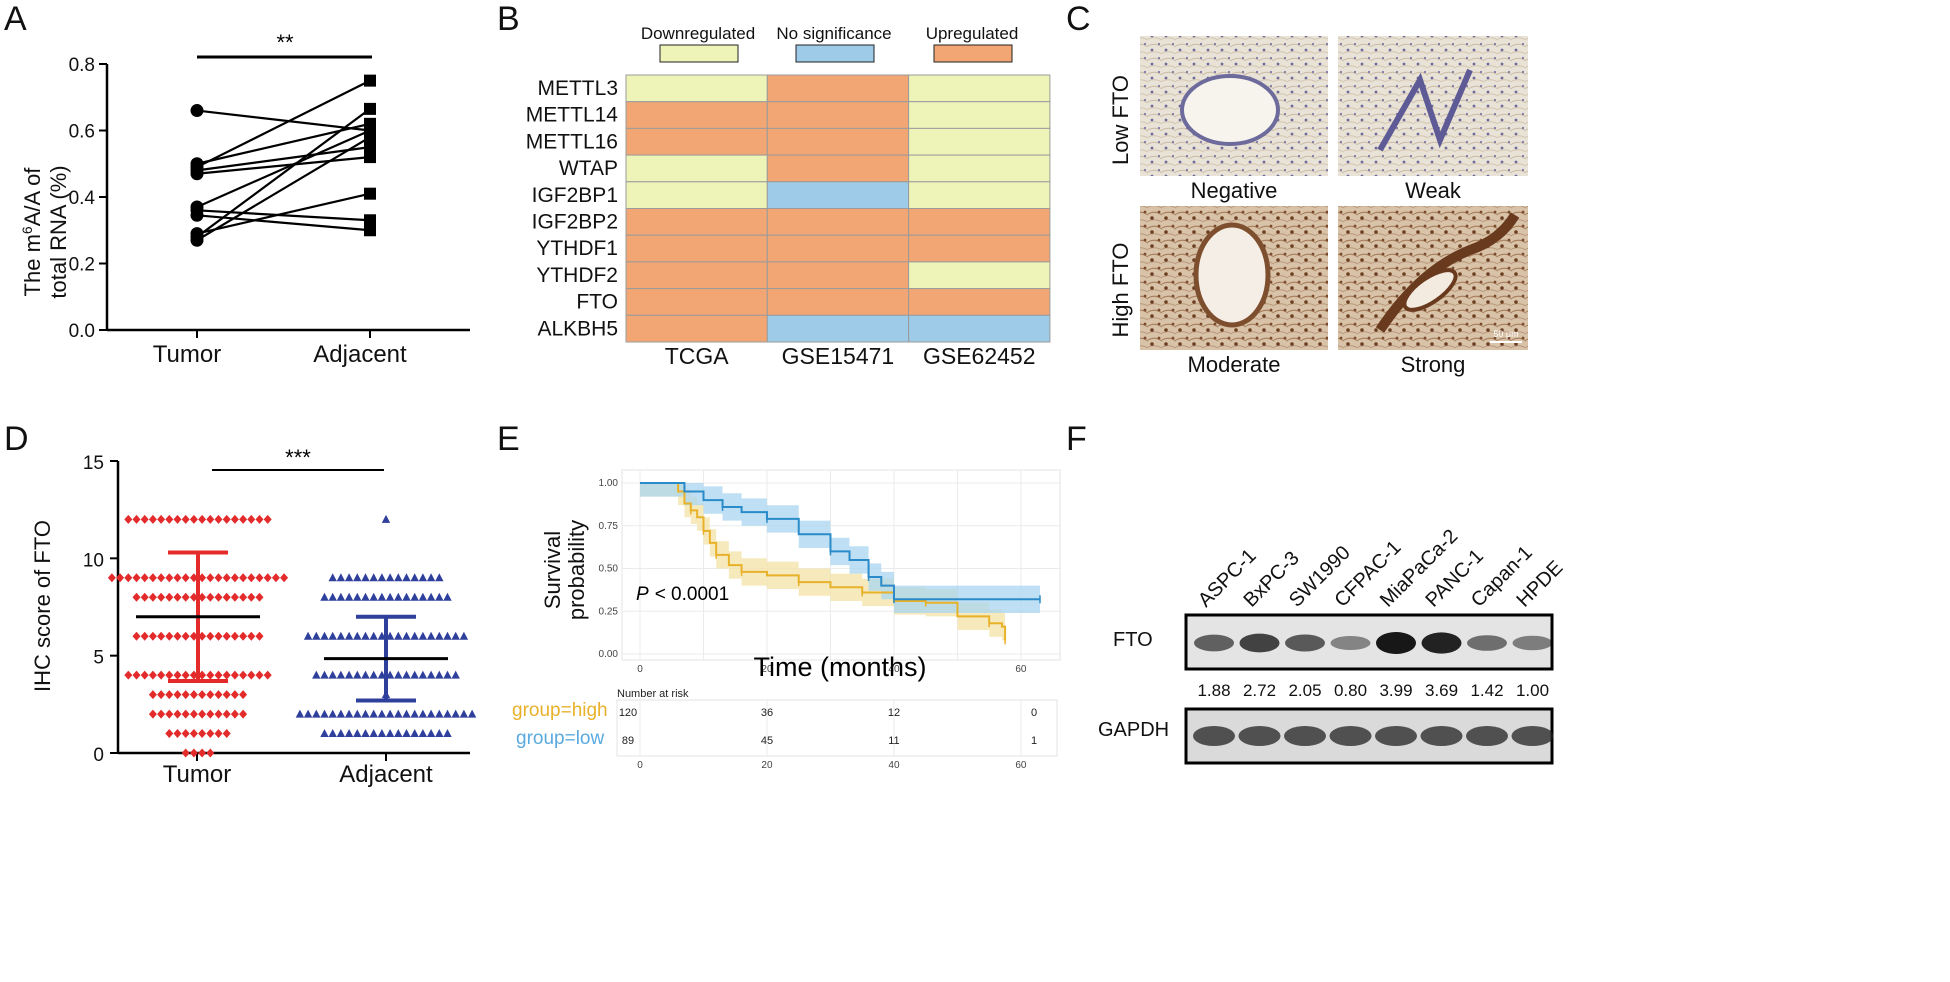 Image resolution: width=1950 pixels, height=982 pixels. I want to click on panel-a-category-label: Adjacent, so click(360, 354).